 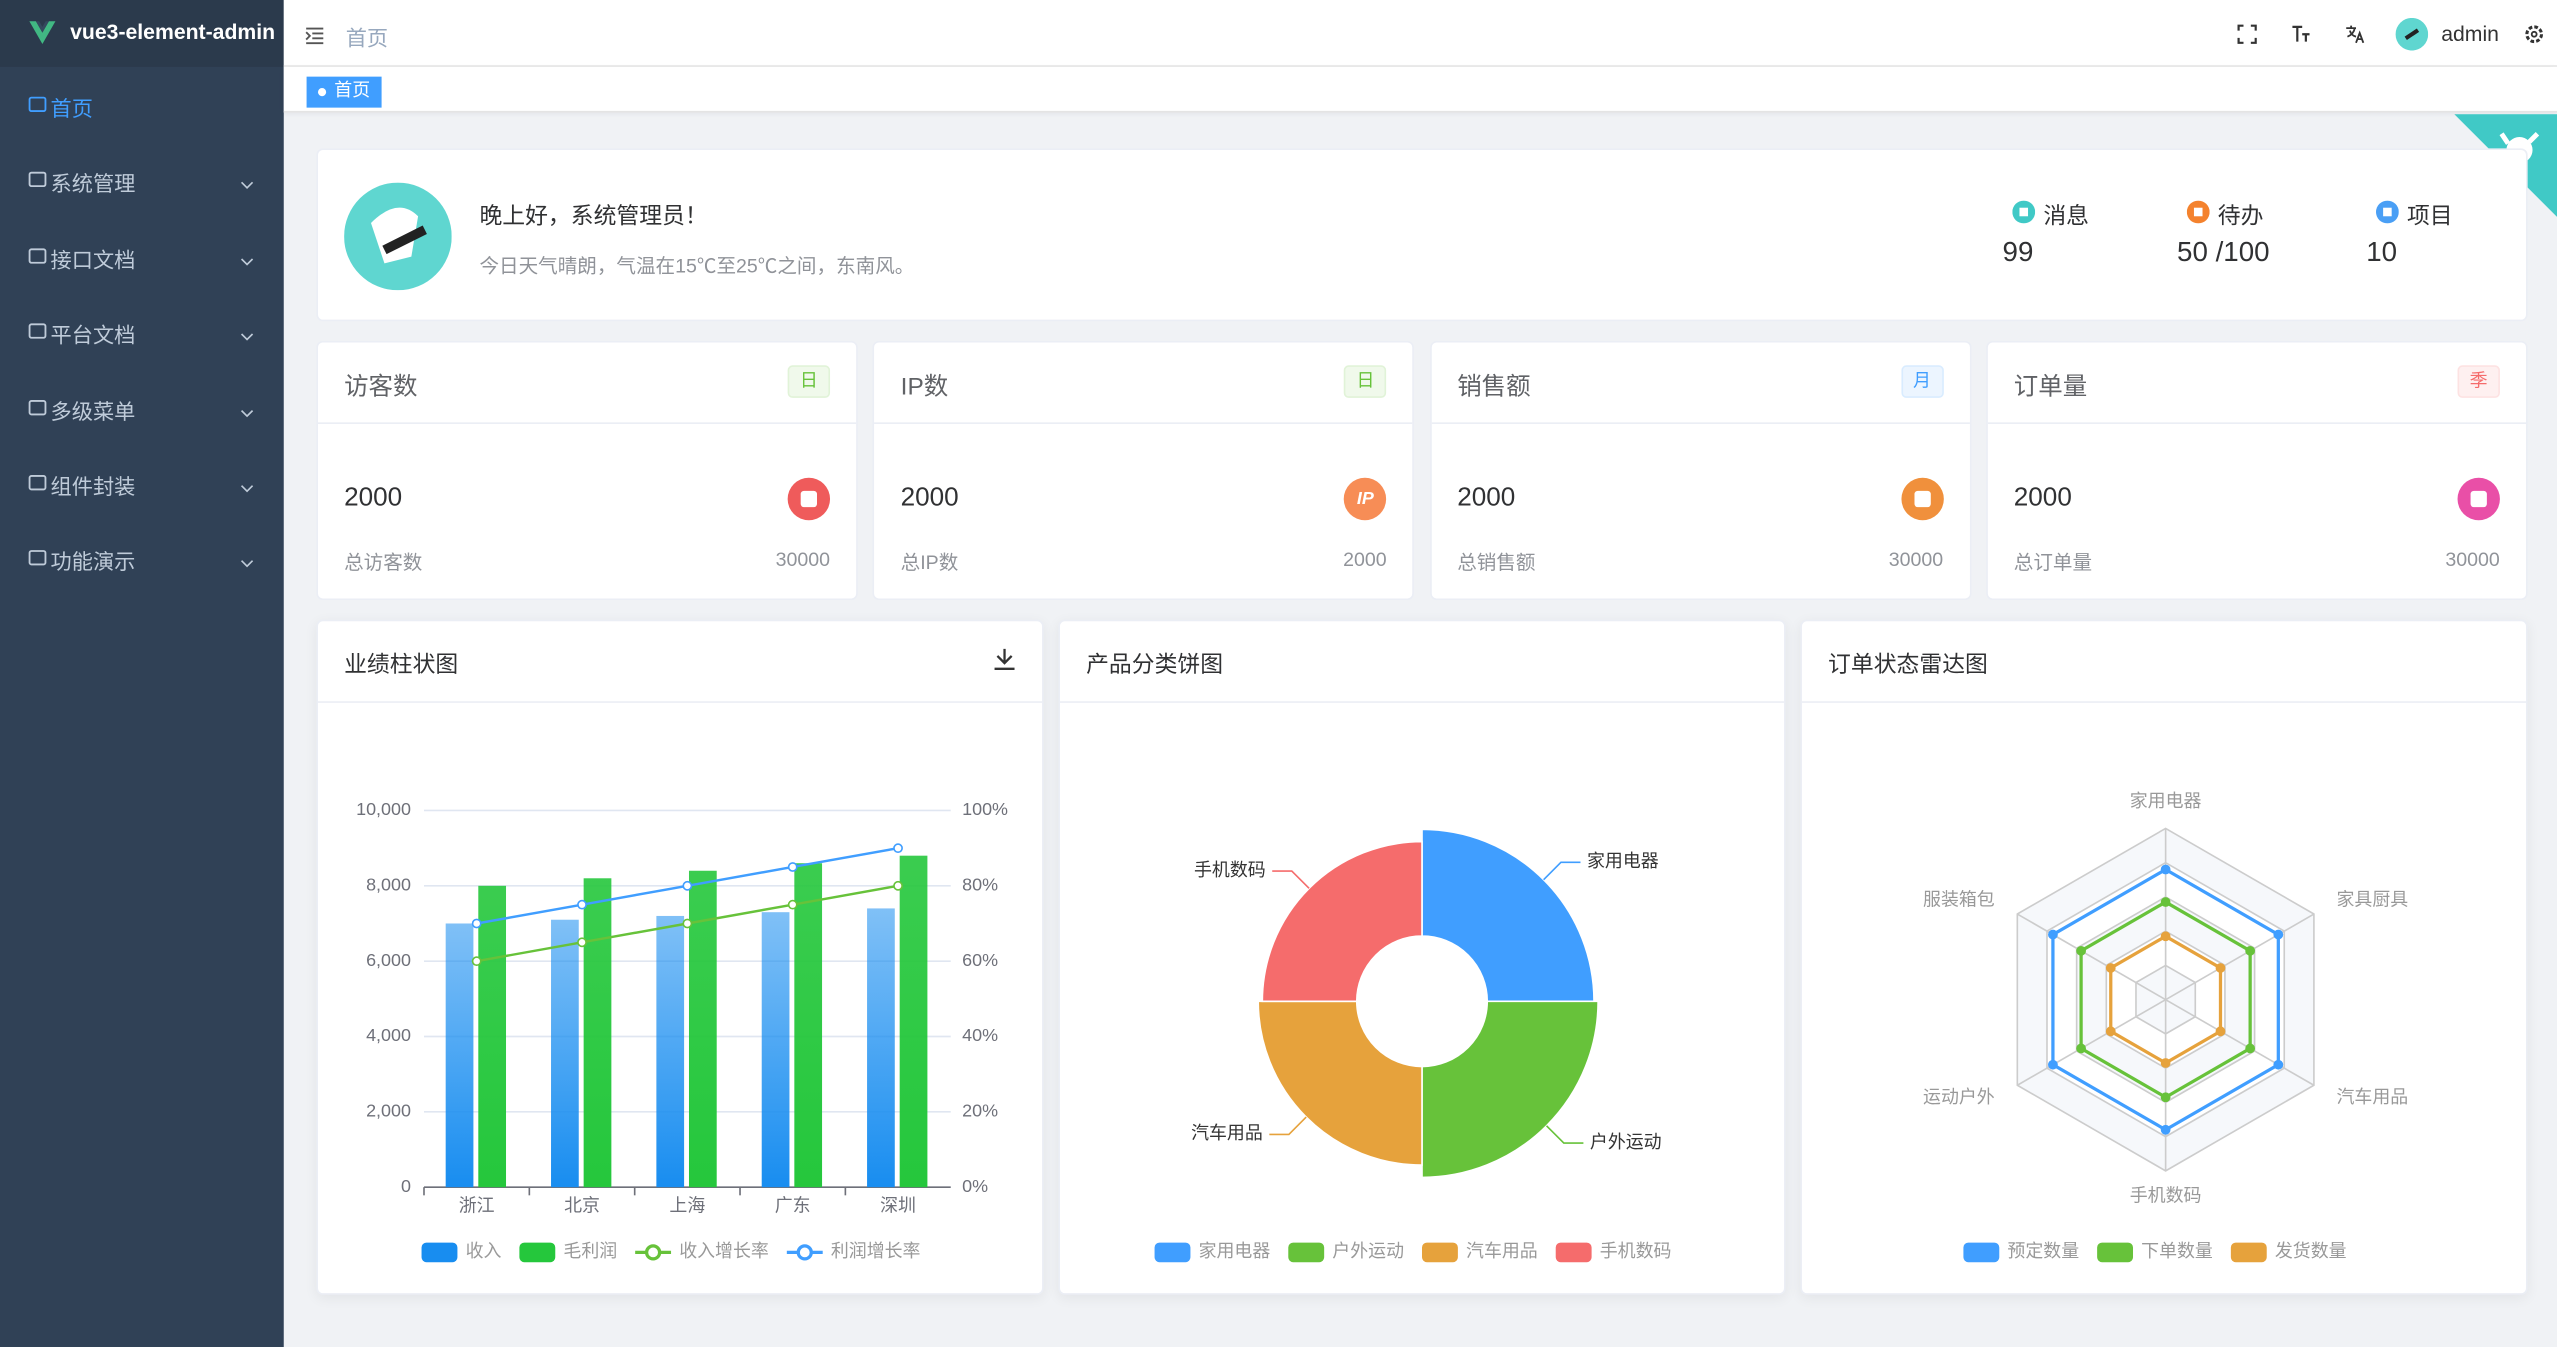 What do you see at coordinates (477, 1205) in the screenshot?
I see `x-tick-label: 浙江` at bounding box center [477, 1205].